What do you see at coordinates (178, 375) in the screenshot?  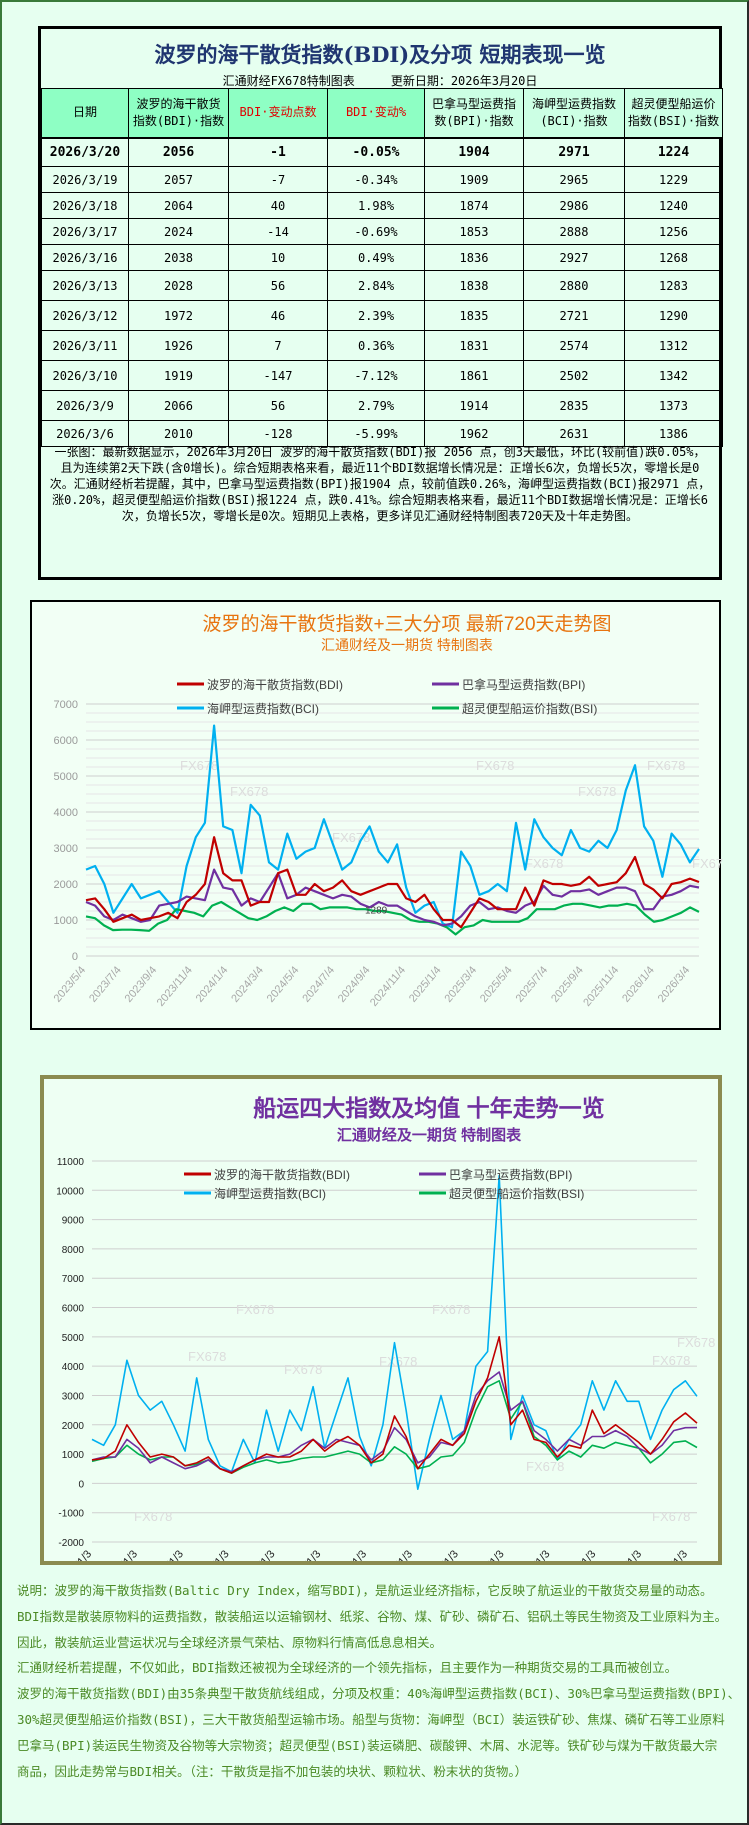 I see `table-cell: 1919` at bounding box center [178, 375].